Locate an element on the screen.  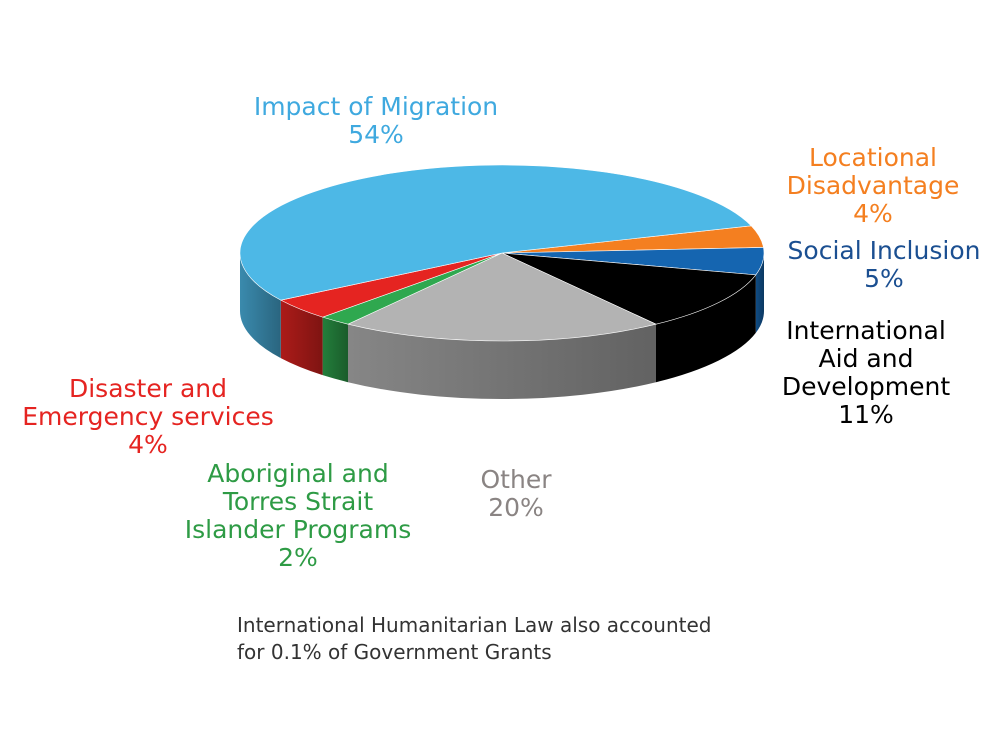
slice-label-line: Social Inclusion is located at coordinates (884, 250).